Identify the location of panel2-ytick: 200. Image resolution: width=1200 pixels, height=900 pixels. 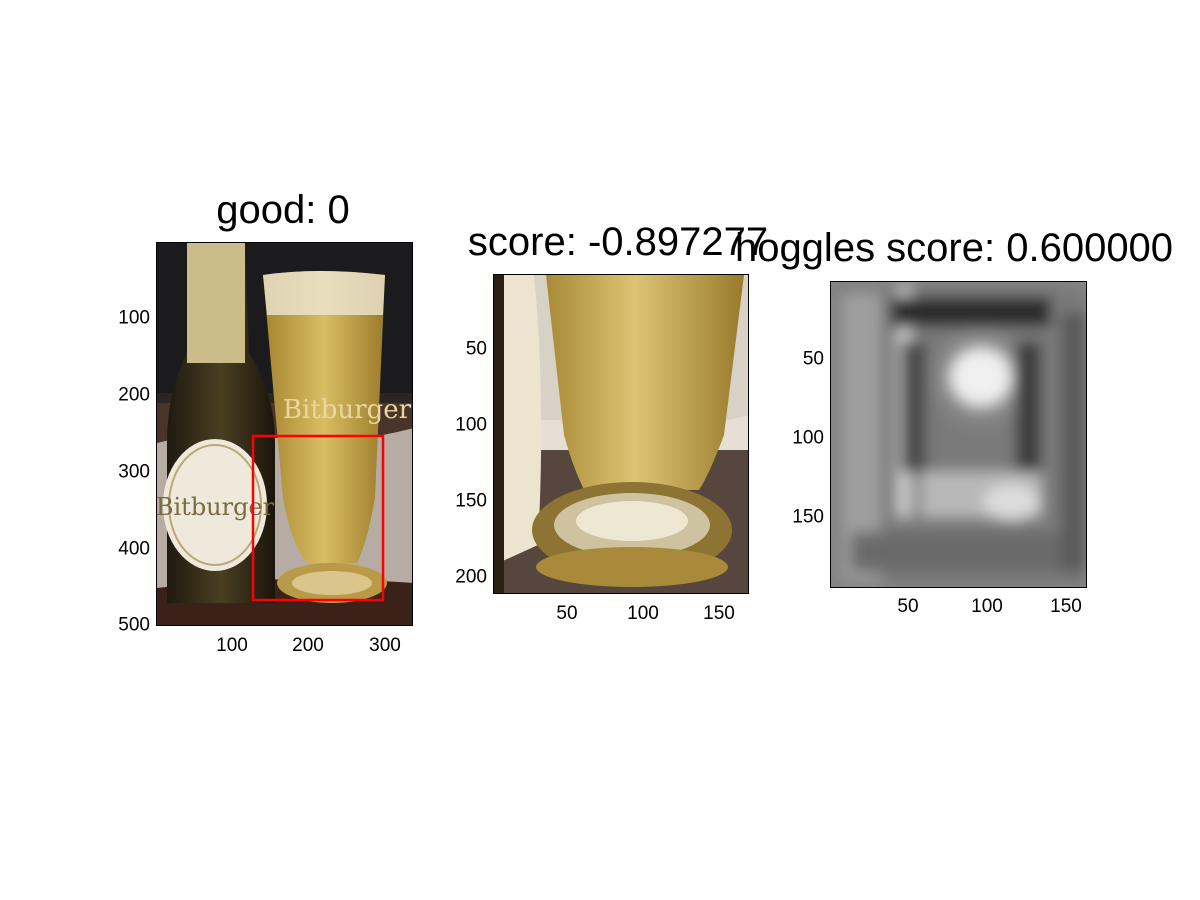
(471, 577).